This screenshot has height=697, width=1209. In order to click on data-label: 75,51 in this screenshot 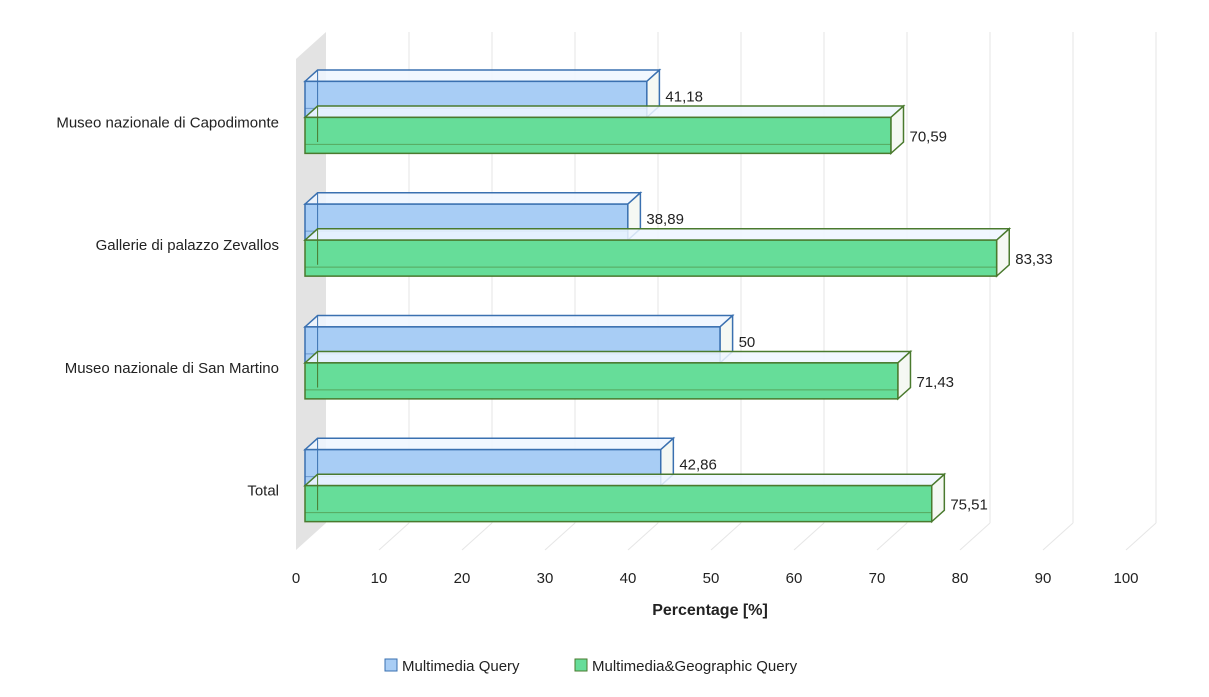, I will do `click(969, 505)`.